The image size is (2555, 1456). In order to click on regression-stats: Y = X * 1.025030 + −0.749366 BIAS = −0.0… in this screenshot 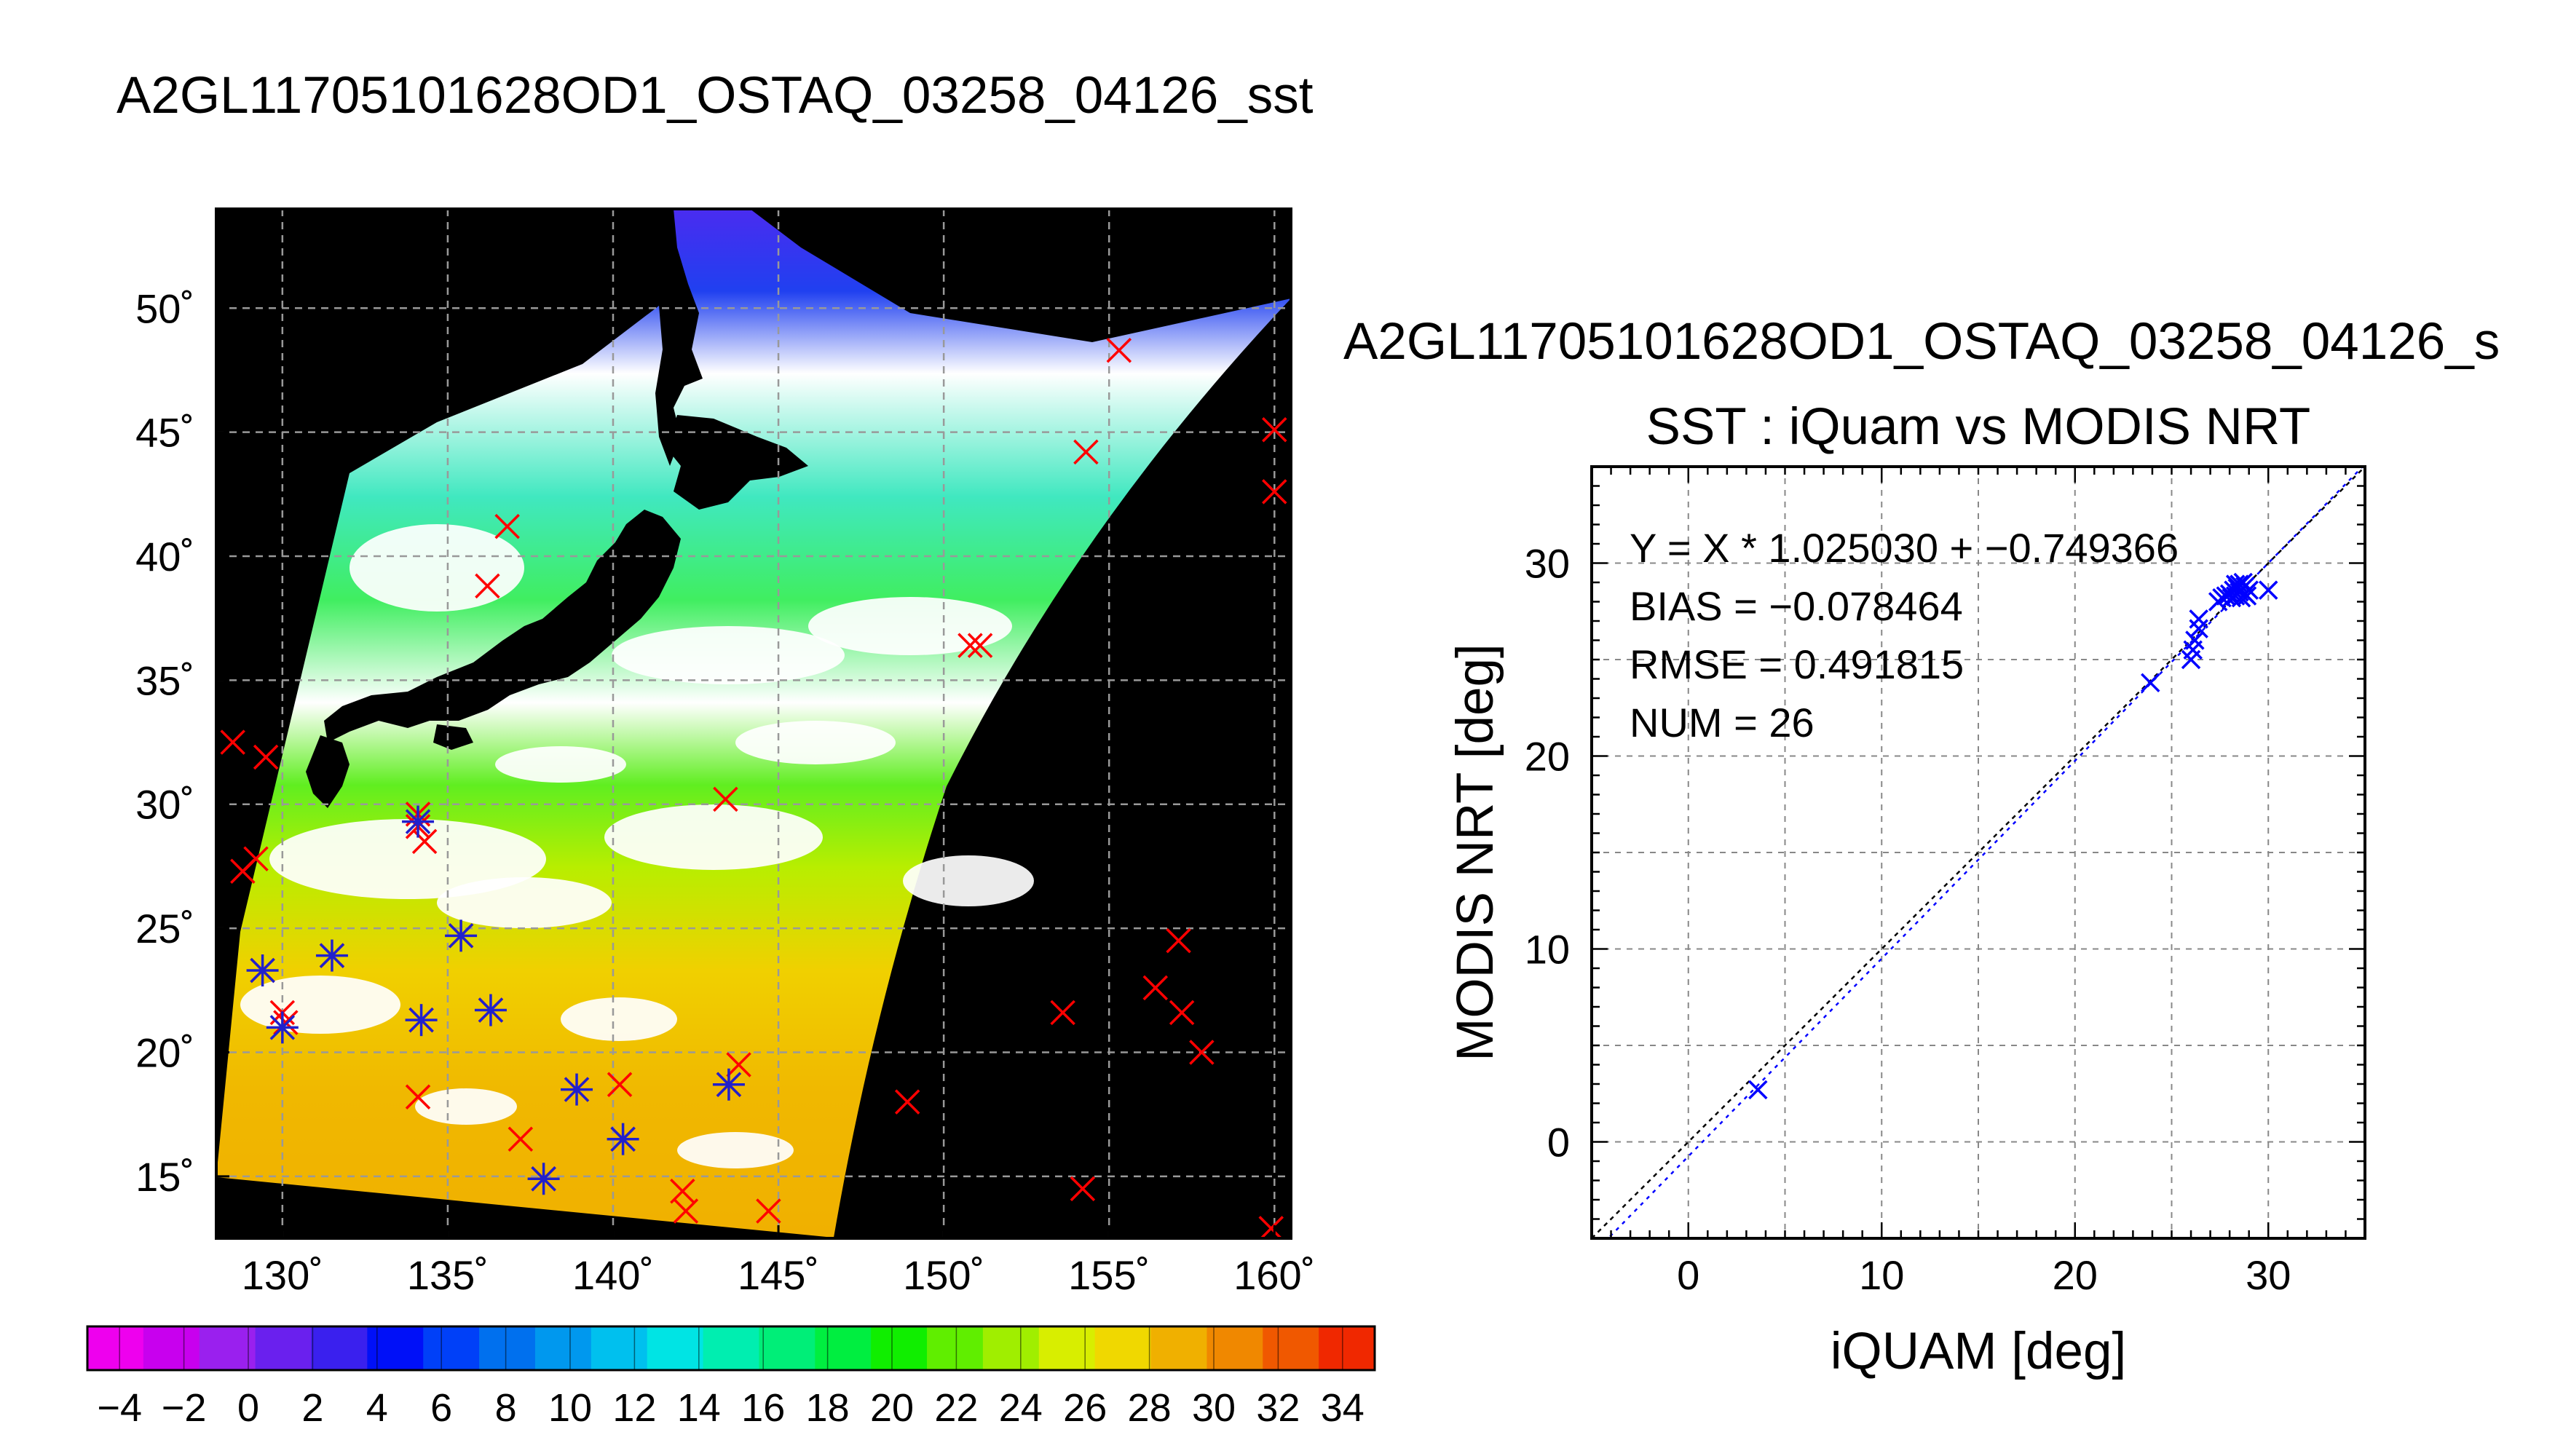, I will do `click(1904, 635)`.